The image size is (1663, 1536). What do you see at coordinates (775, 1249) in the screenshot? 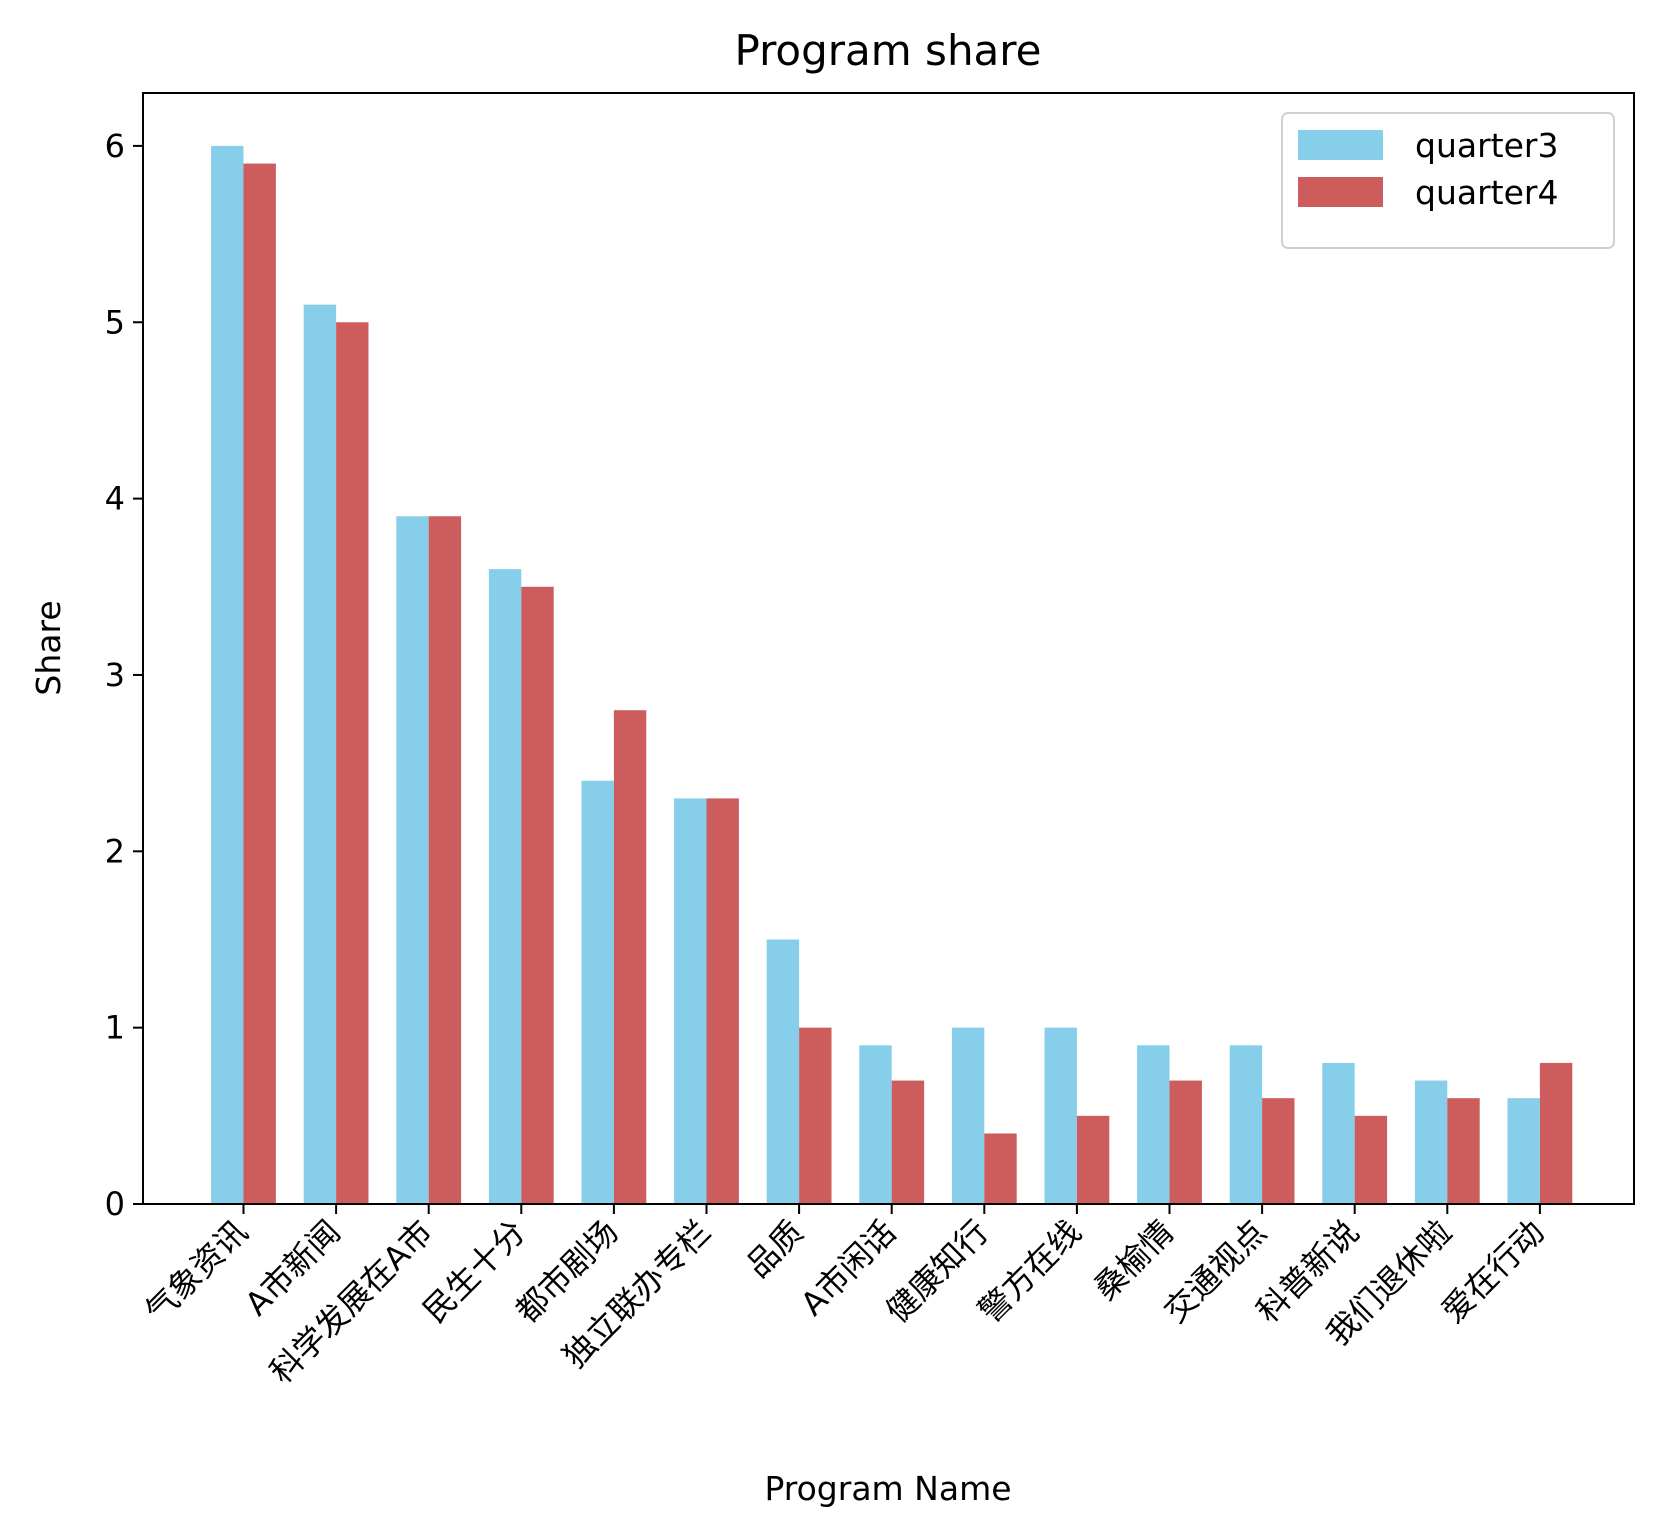
I see `x-tick-label: 品质` at bounding box center [775, 1249].